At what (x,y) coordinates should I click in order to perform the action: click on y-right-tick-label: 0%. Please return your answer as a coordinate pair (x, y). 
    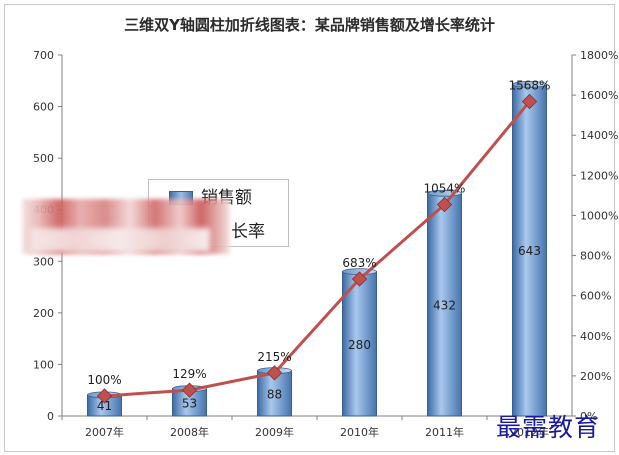
    Looking at the image, I should click on (588, 416).